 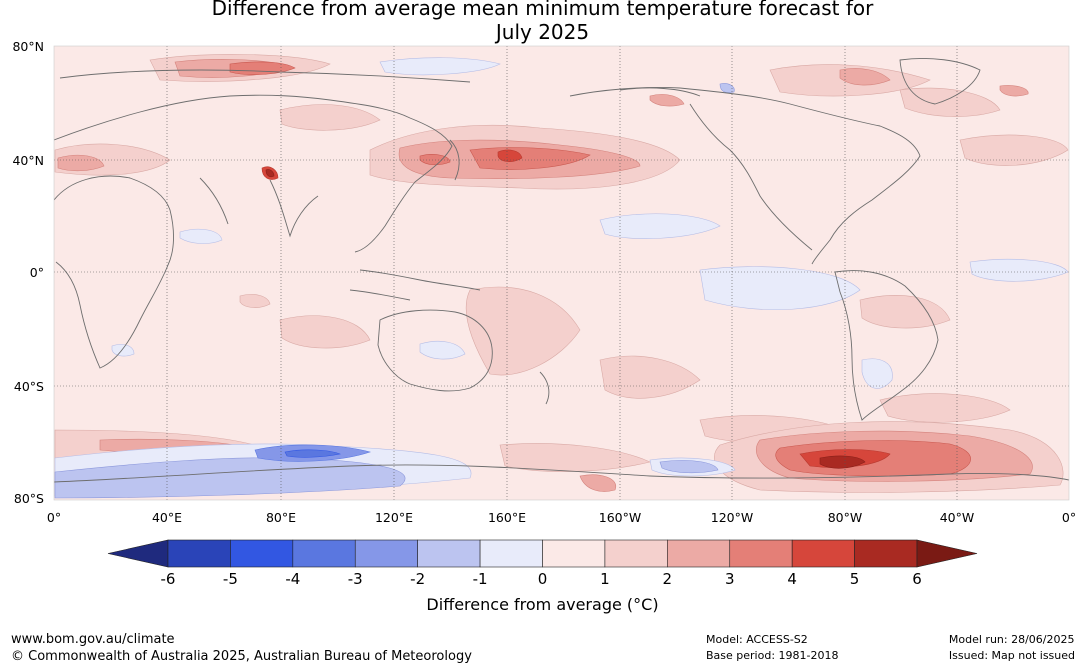 What do you see at coordinates (281, 517) in the screenshot?
I see `longitude-label: 80°E` at bounding box center [281, 517].